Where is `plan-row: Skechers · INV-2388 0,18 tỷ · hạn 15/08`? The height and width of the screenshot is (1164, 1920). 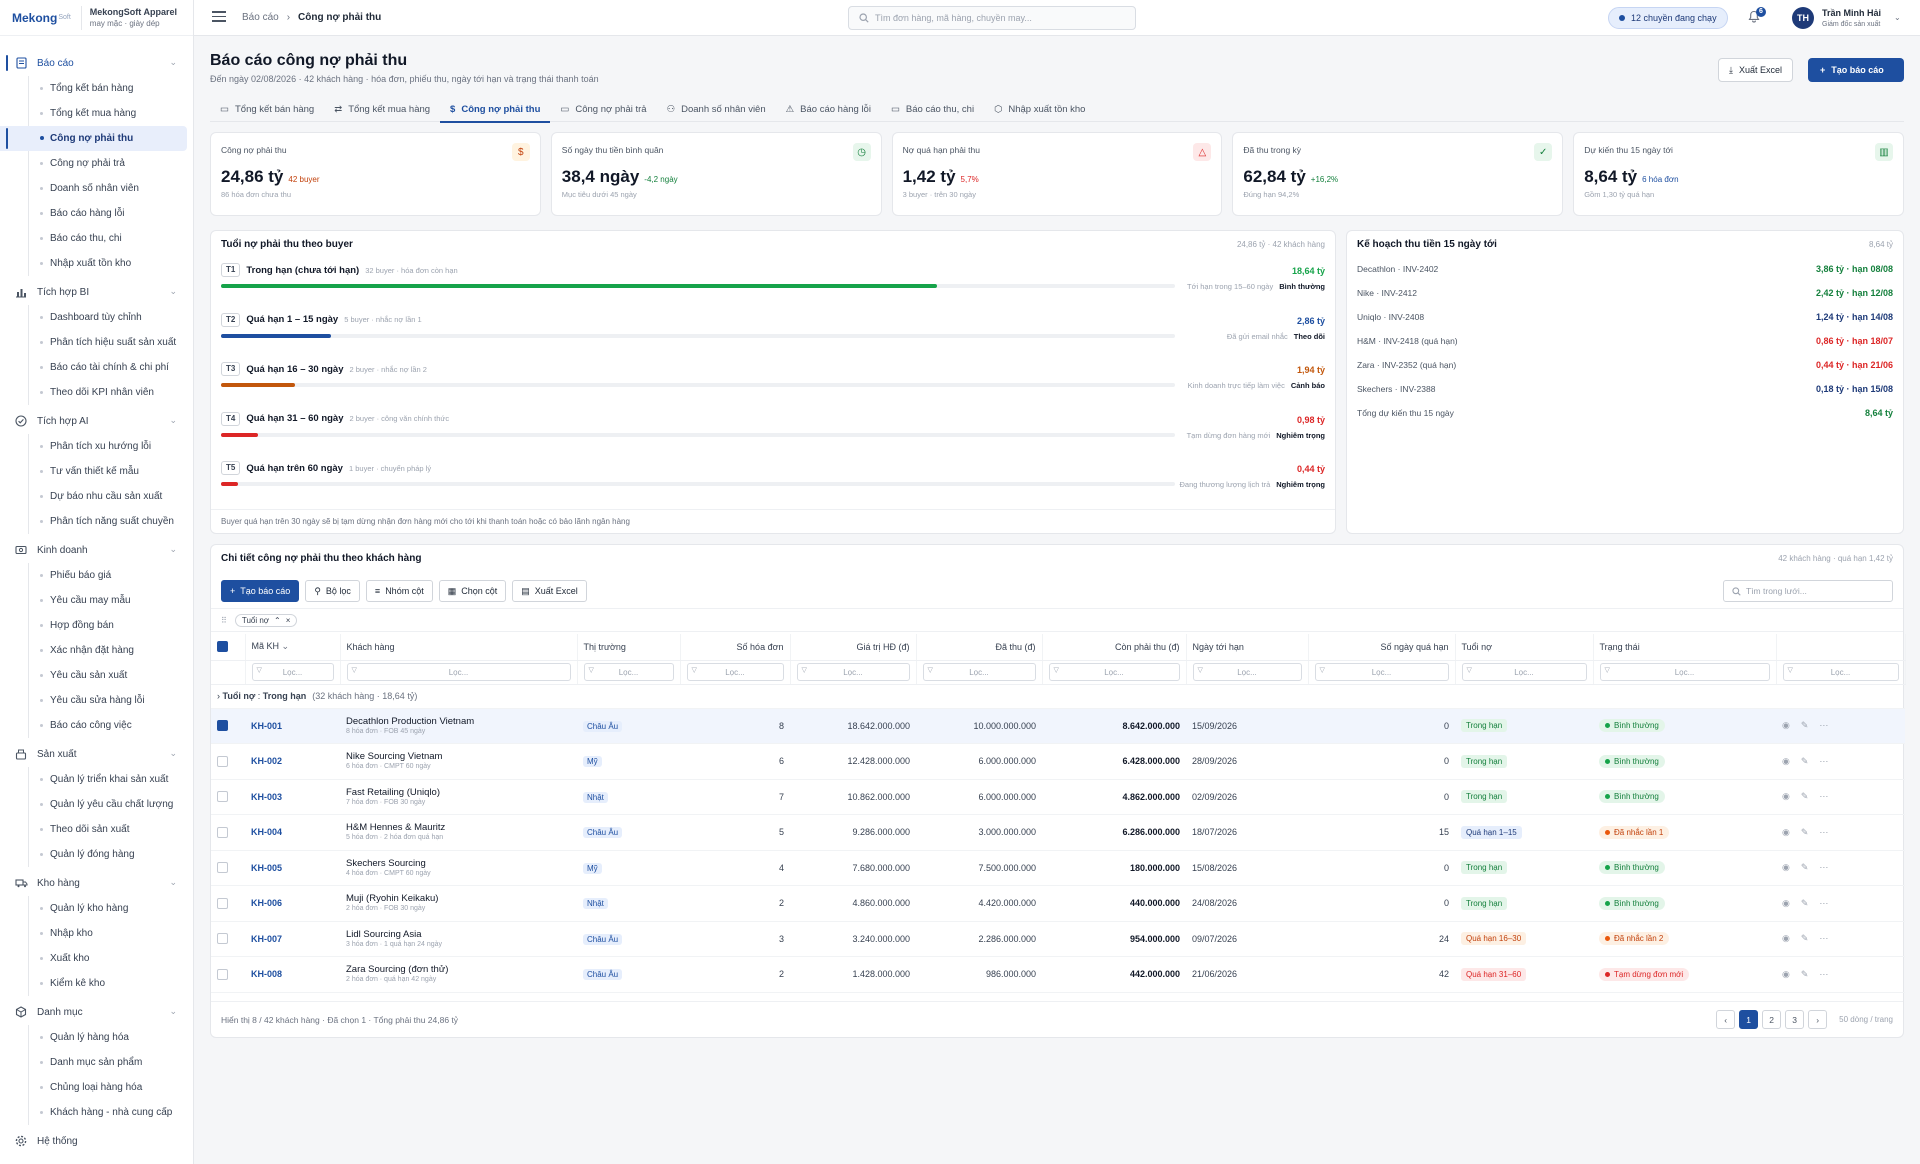
plan-row: Skechers · INV-2388 0,18 tỷ · hạn 15/08 is located at coordinates (1625, 389).